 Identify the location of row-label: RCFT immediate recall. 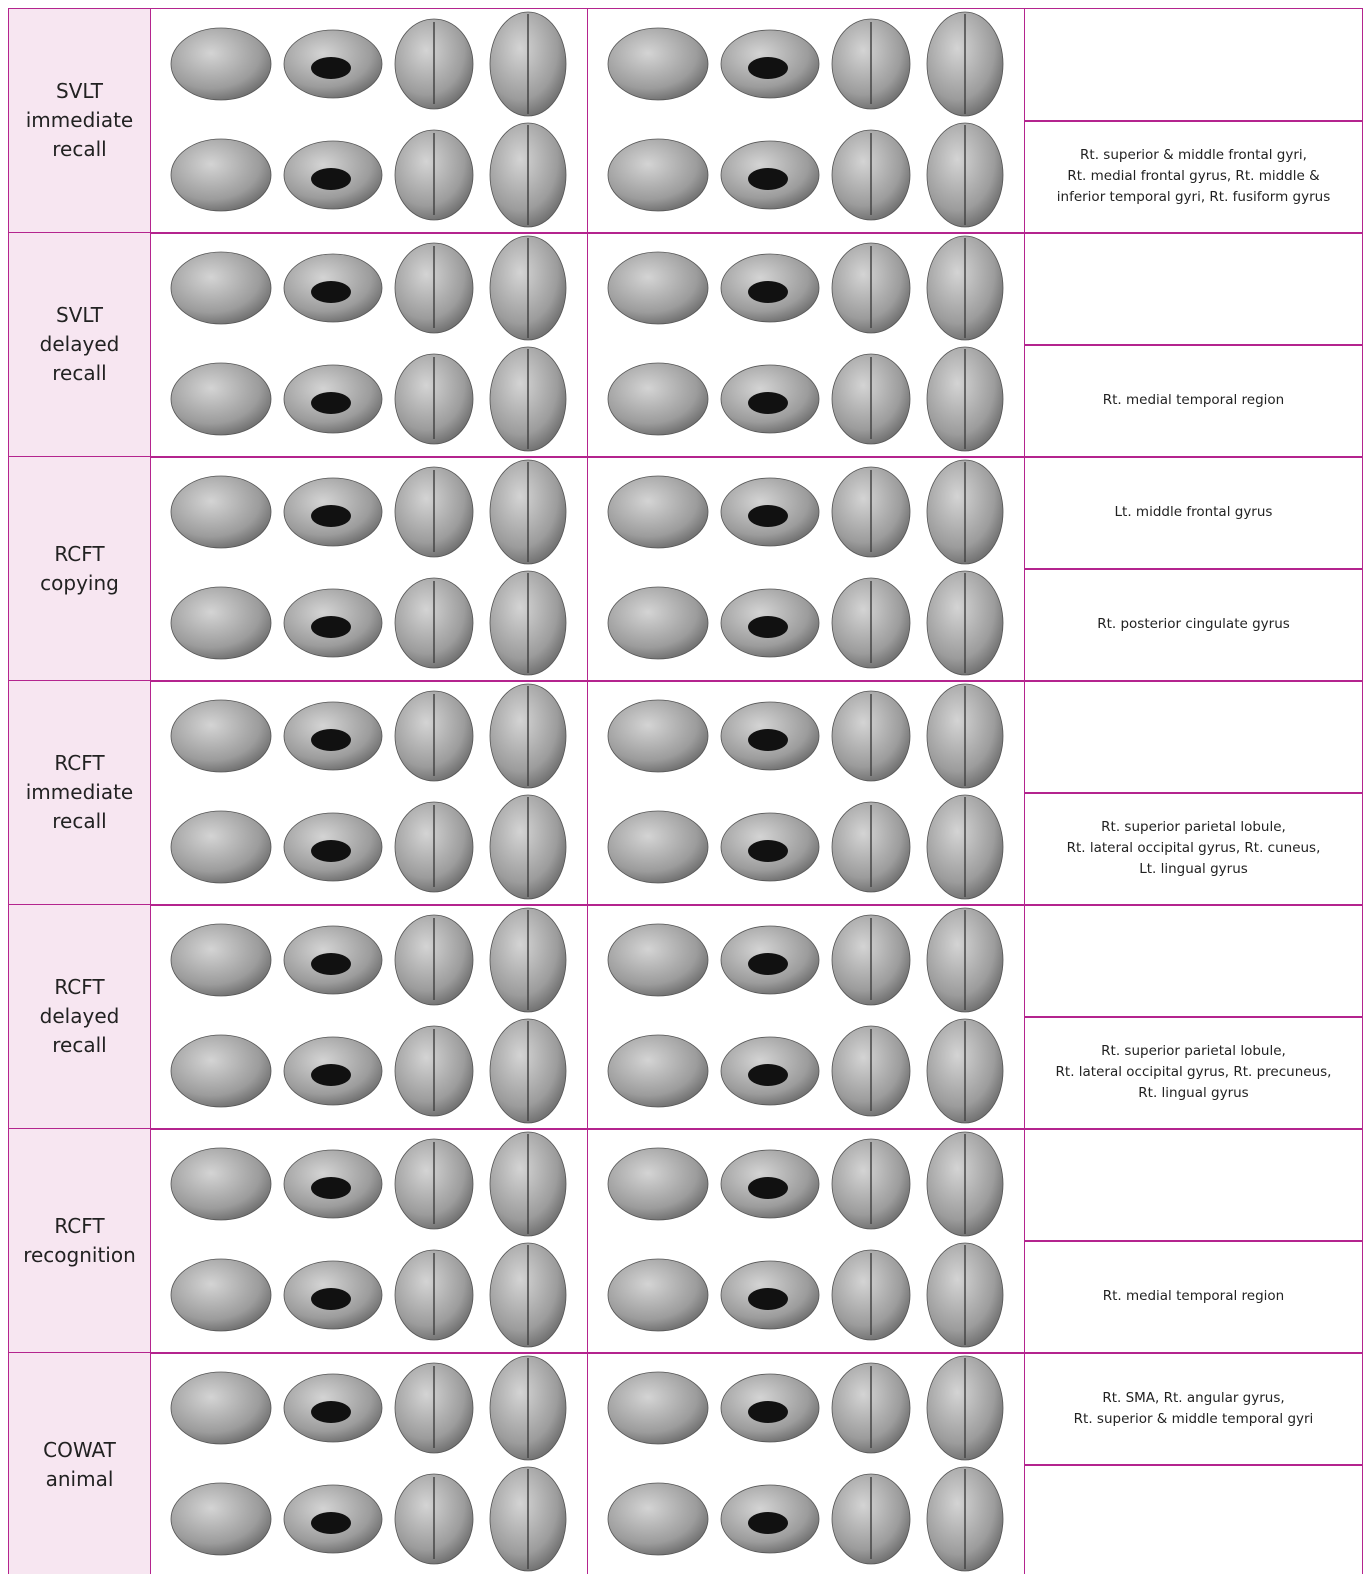
(79, 793).